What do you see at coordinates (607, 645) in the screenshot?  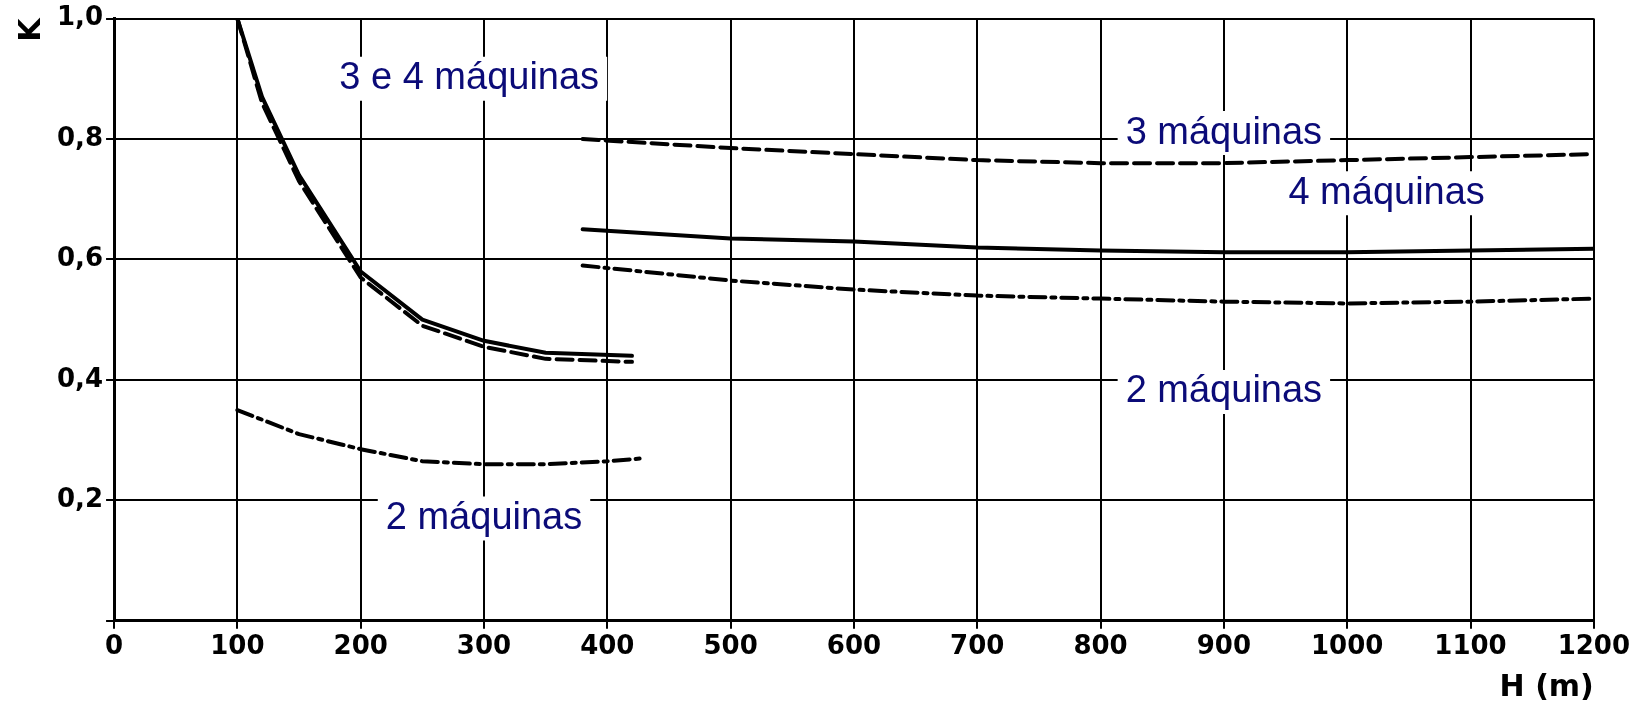 I see `x-tick-label: 400` at bounding box center [607, 645].